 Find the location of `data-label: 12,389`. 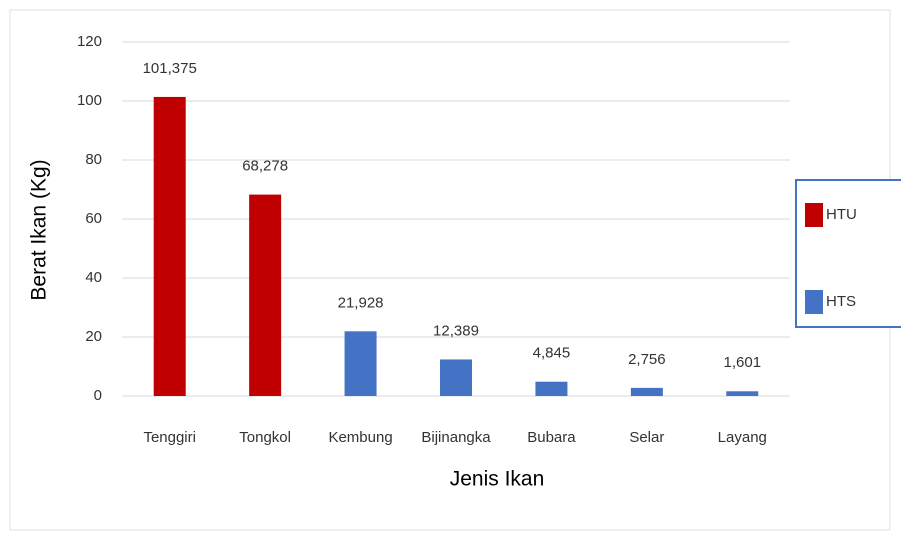

data-label: 12,389 is located at coordinates (456, 330).